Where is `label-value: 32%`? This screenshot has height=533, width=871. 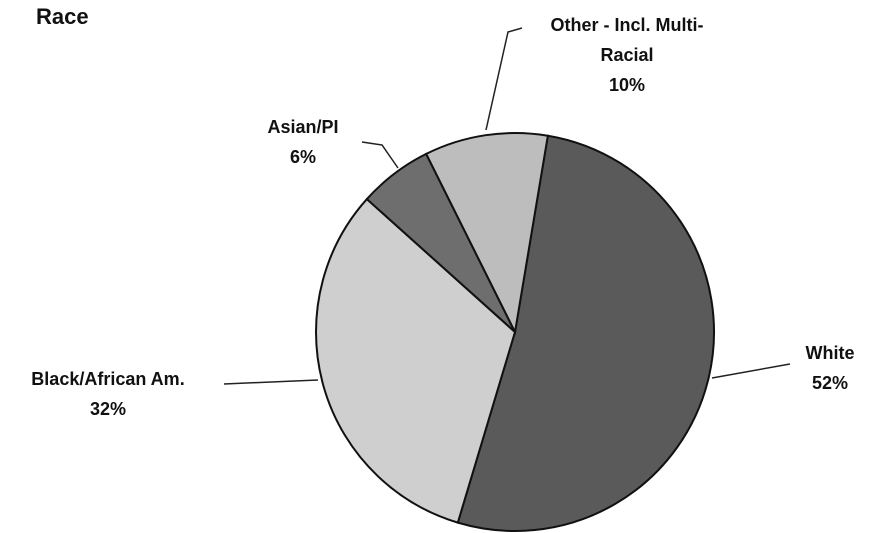
label-value: 32% is located at coordinates (108, 409).